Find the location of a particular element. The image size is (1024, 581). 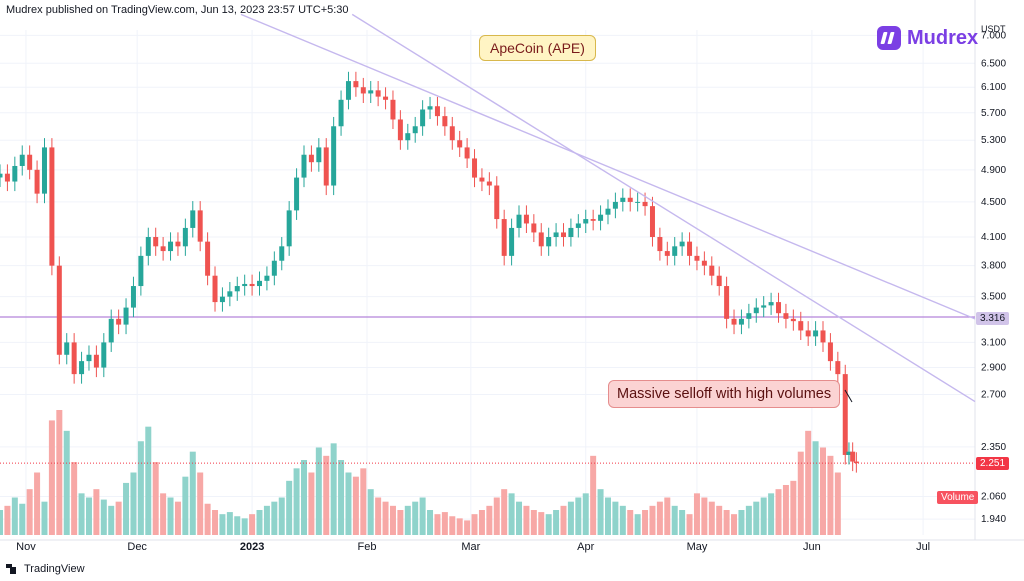

x-tick-label: Jul is located at coordinates (923, 547).